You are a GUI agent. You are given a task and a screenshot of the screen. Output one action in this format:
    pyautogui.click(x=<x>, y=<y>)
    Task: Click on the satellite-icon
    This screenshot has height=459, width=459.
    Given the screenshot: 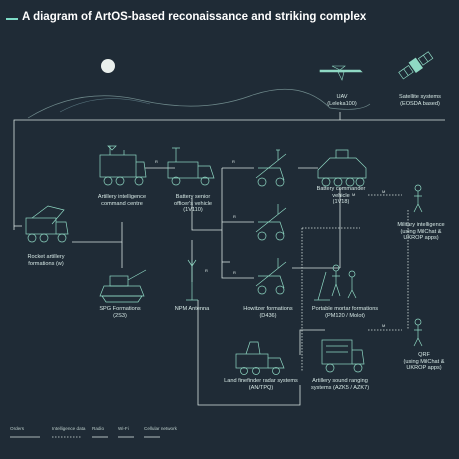 What is the action you would take?
    pyautogui.click(x=416, y=65)
    